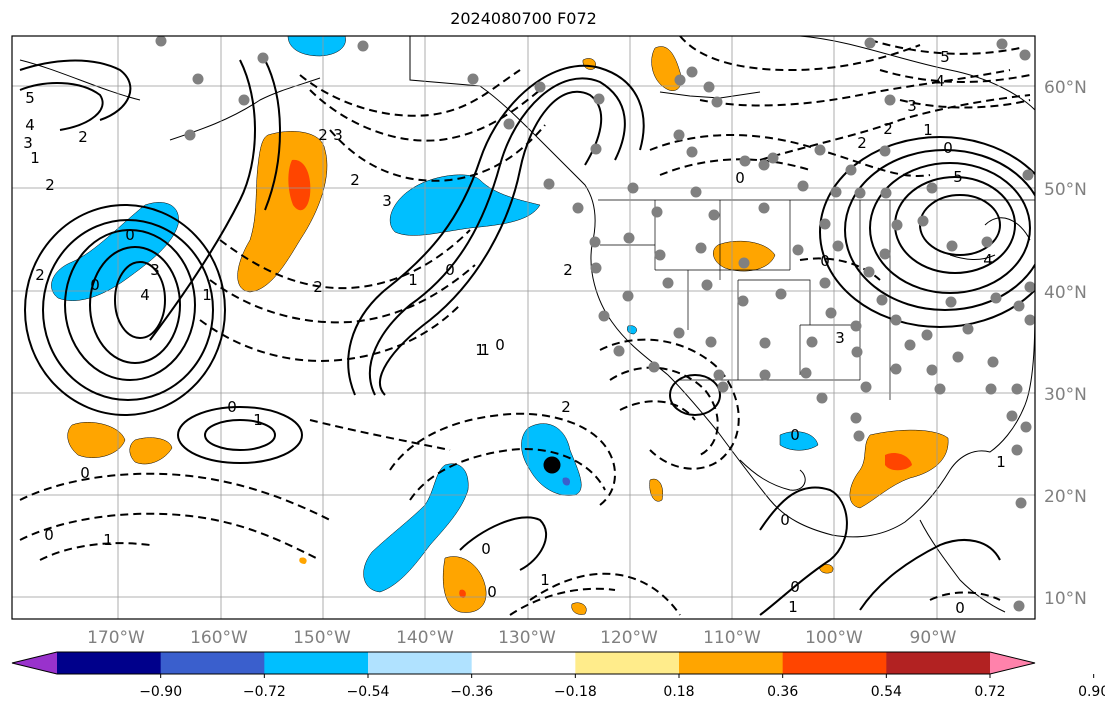  What do you see at coordinates (1065, 190) in the screenshot?
I see `lat-label: 50°N` at bounding box center [1065, 190].